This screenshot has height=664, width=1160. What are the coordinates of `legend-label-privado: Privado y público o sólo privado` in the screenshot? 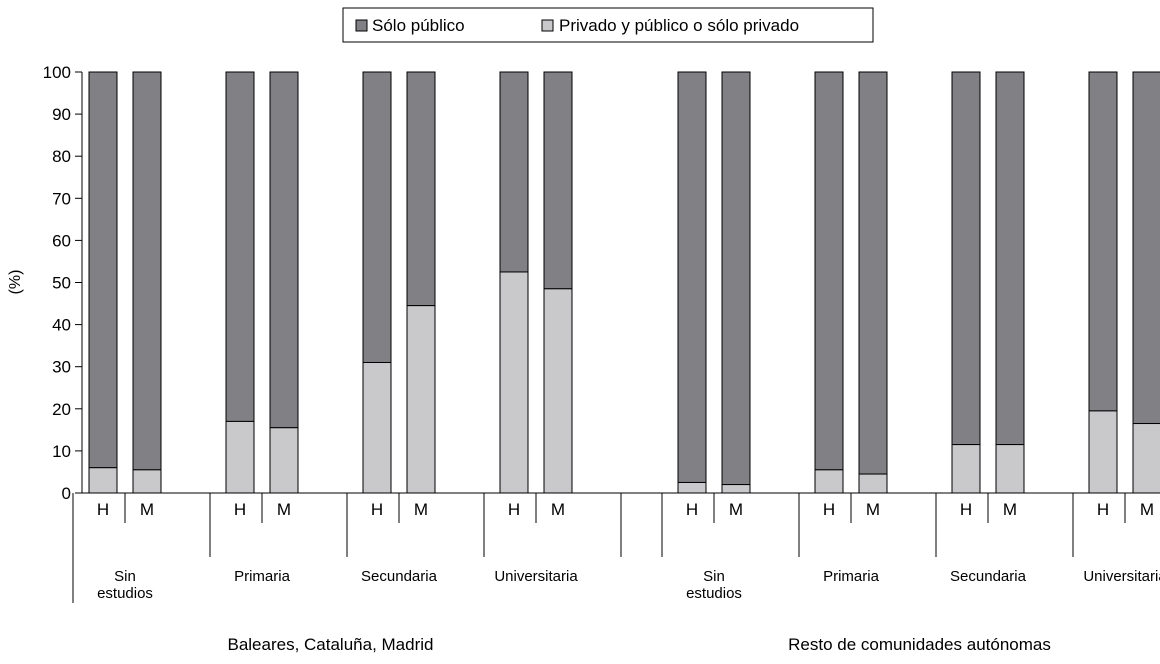 It's located at (679, 25).